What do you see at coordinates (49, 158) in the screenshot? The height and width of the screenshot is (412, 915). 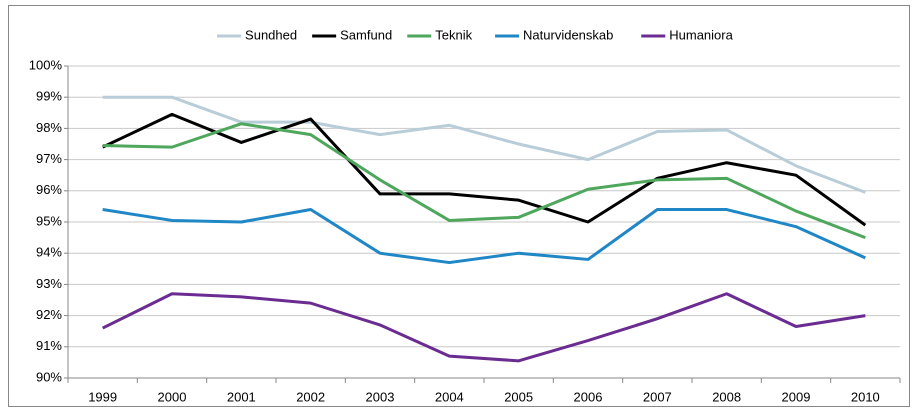 I see `y-tick-label: 97%` at bounding box center [49, 158].